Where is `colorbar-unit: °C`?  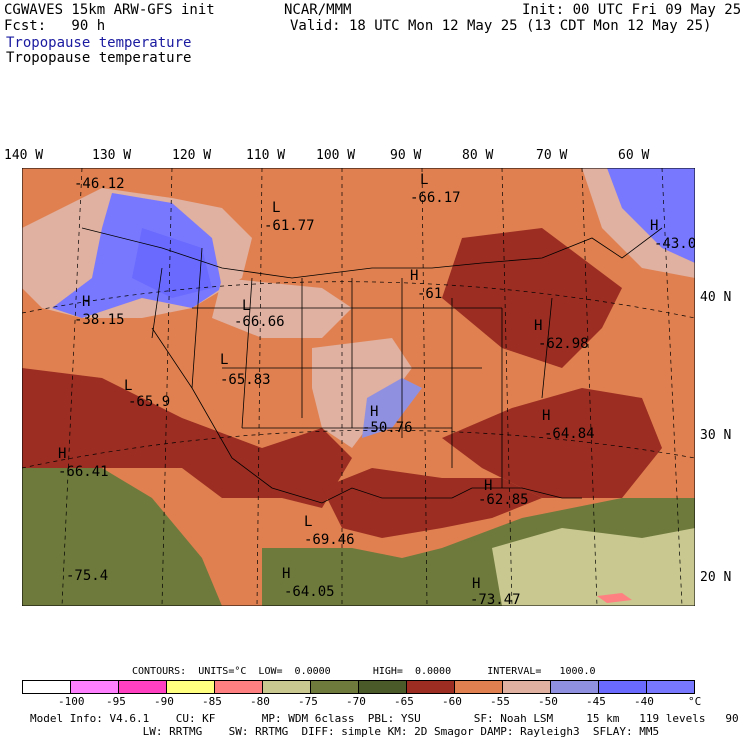
colorbar-unit: °C is located at coordinates (695, 701).